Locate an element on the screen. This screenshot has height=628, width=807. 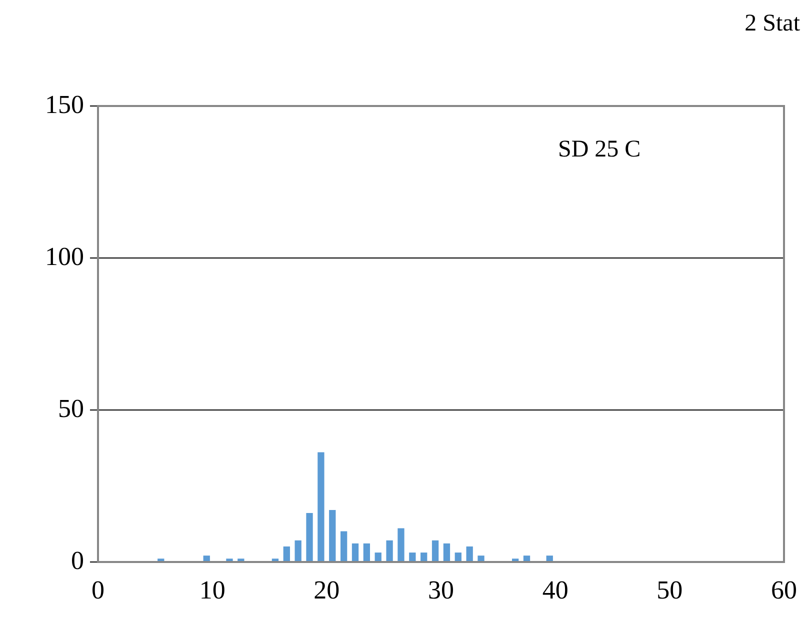
x-tick-label: 10 is located at coordinates (212, 589).